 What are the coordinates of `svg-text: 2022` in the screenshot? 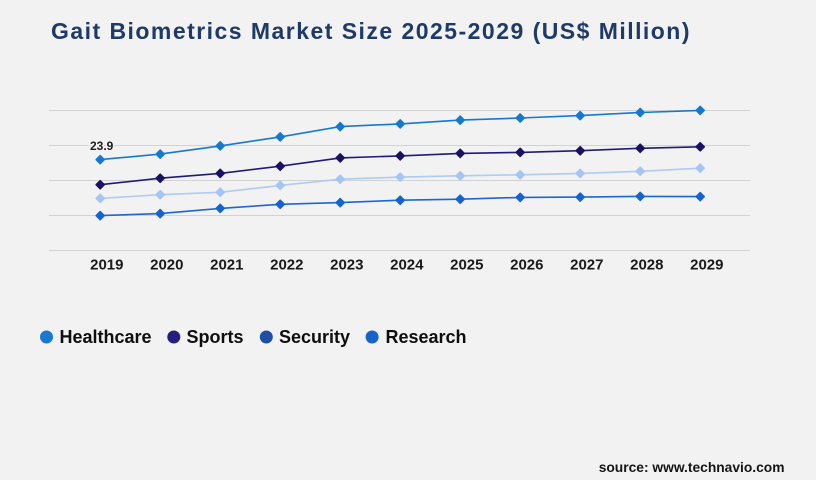 It's located at (286, 265).